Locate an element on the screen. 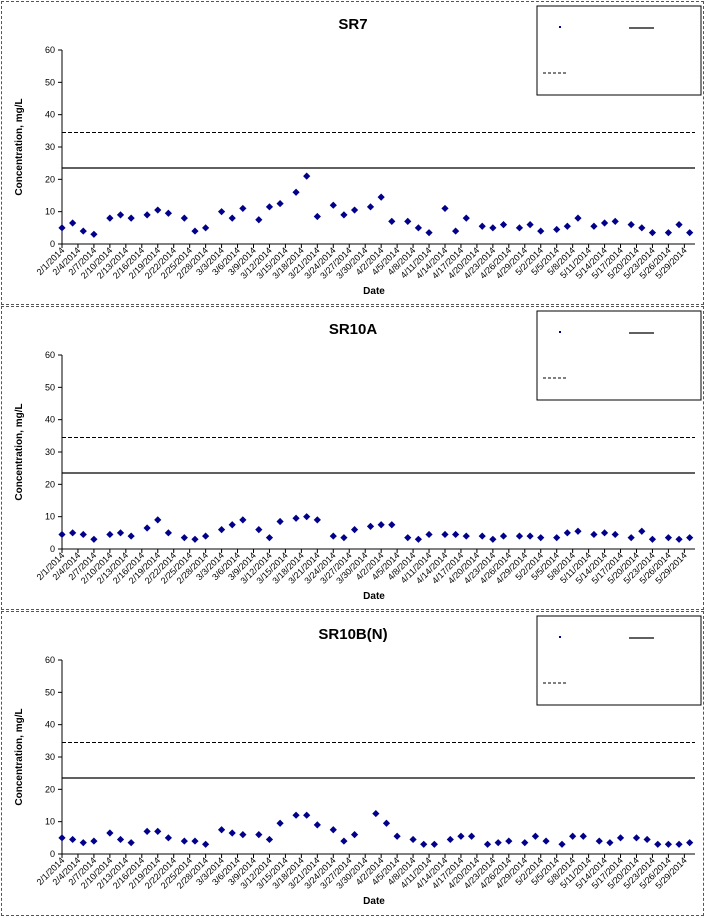 This screenshot has width=707, height=918. y-tick-label: 50 is located at coordinates (50, 387).